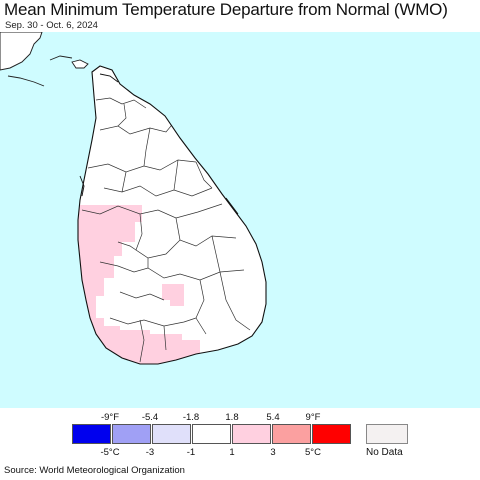 The image size is (480, 480). I want to click on batticaloa-lagoon, so click(232, 206).